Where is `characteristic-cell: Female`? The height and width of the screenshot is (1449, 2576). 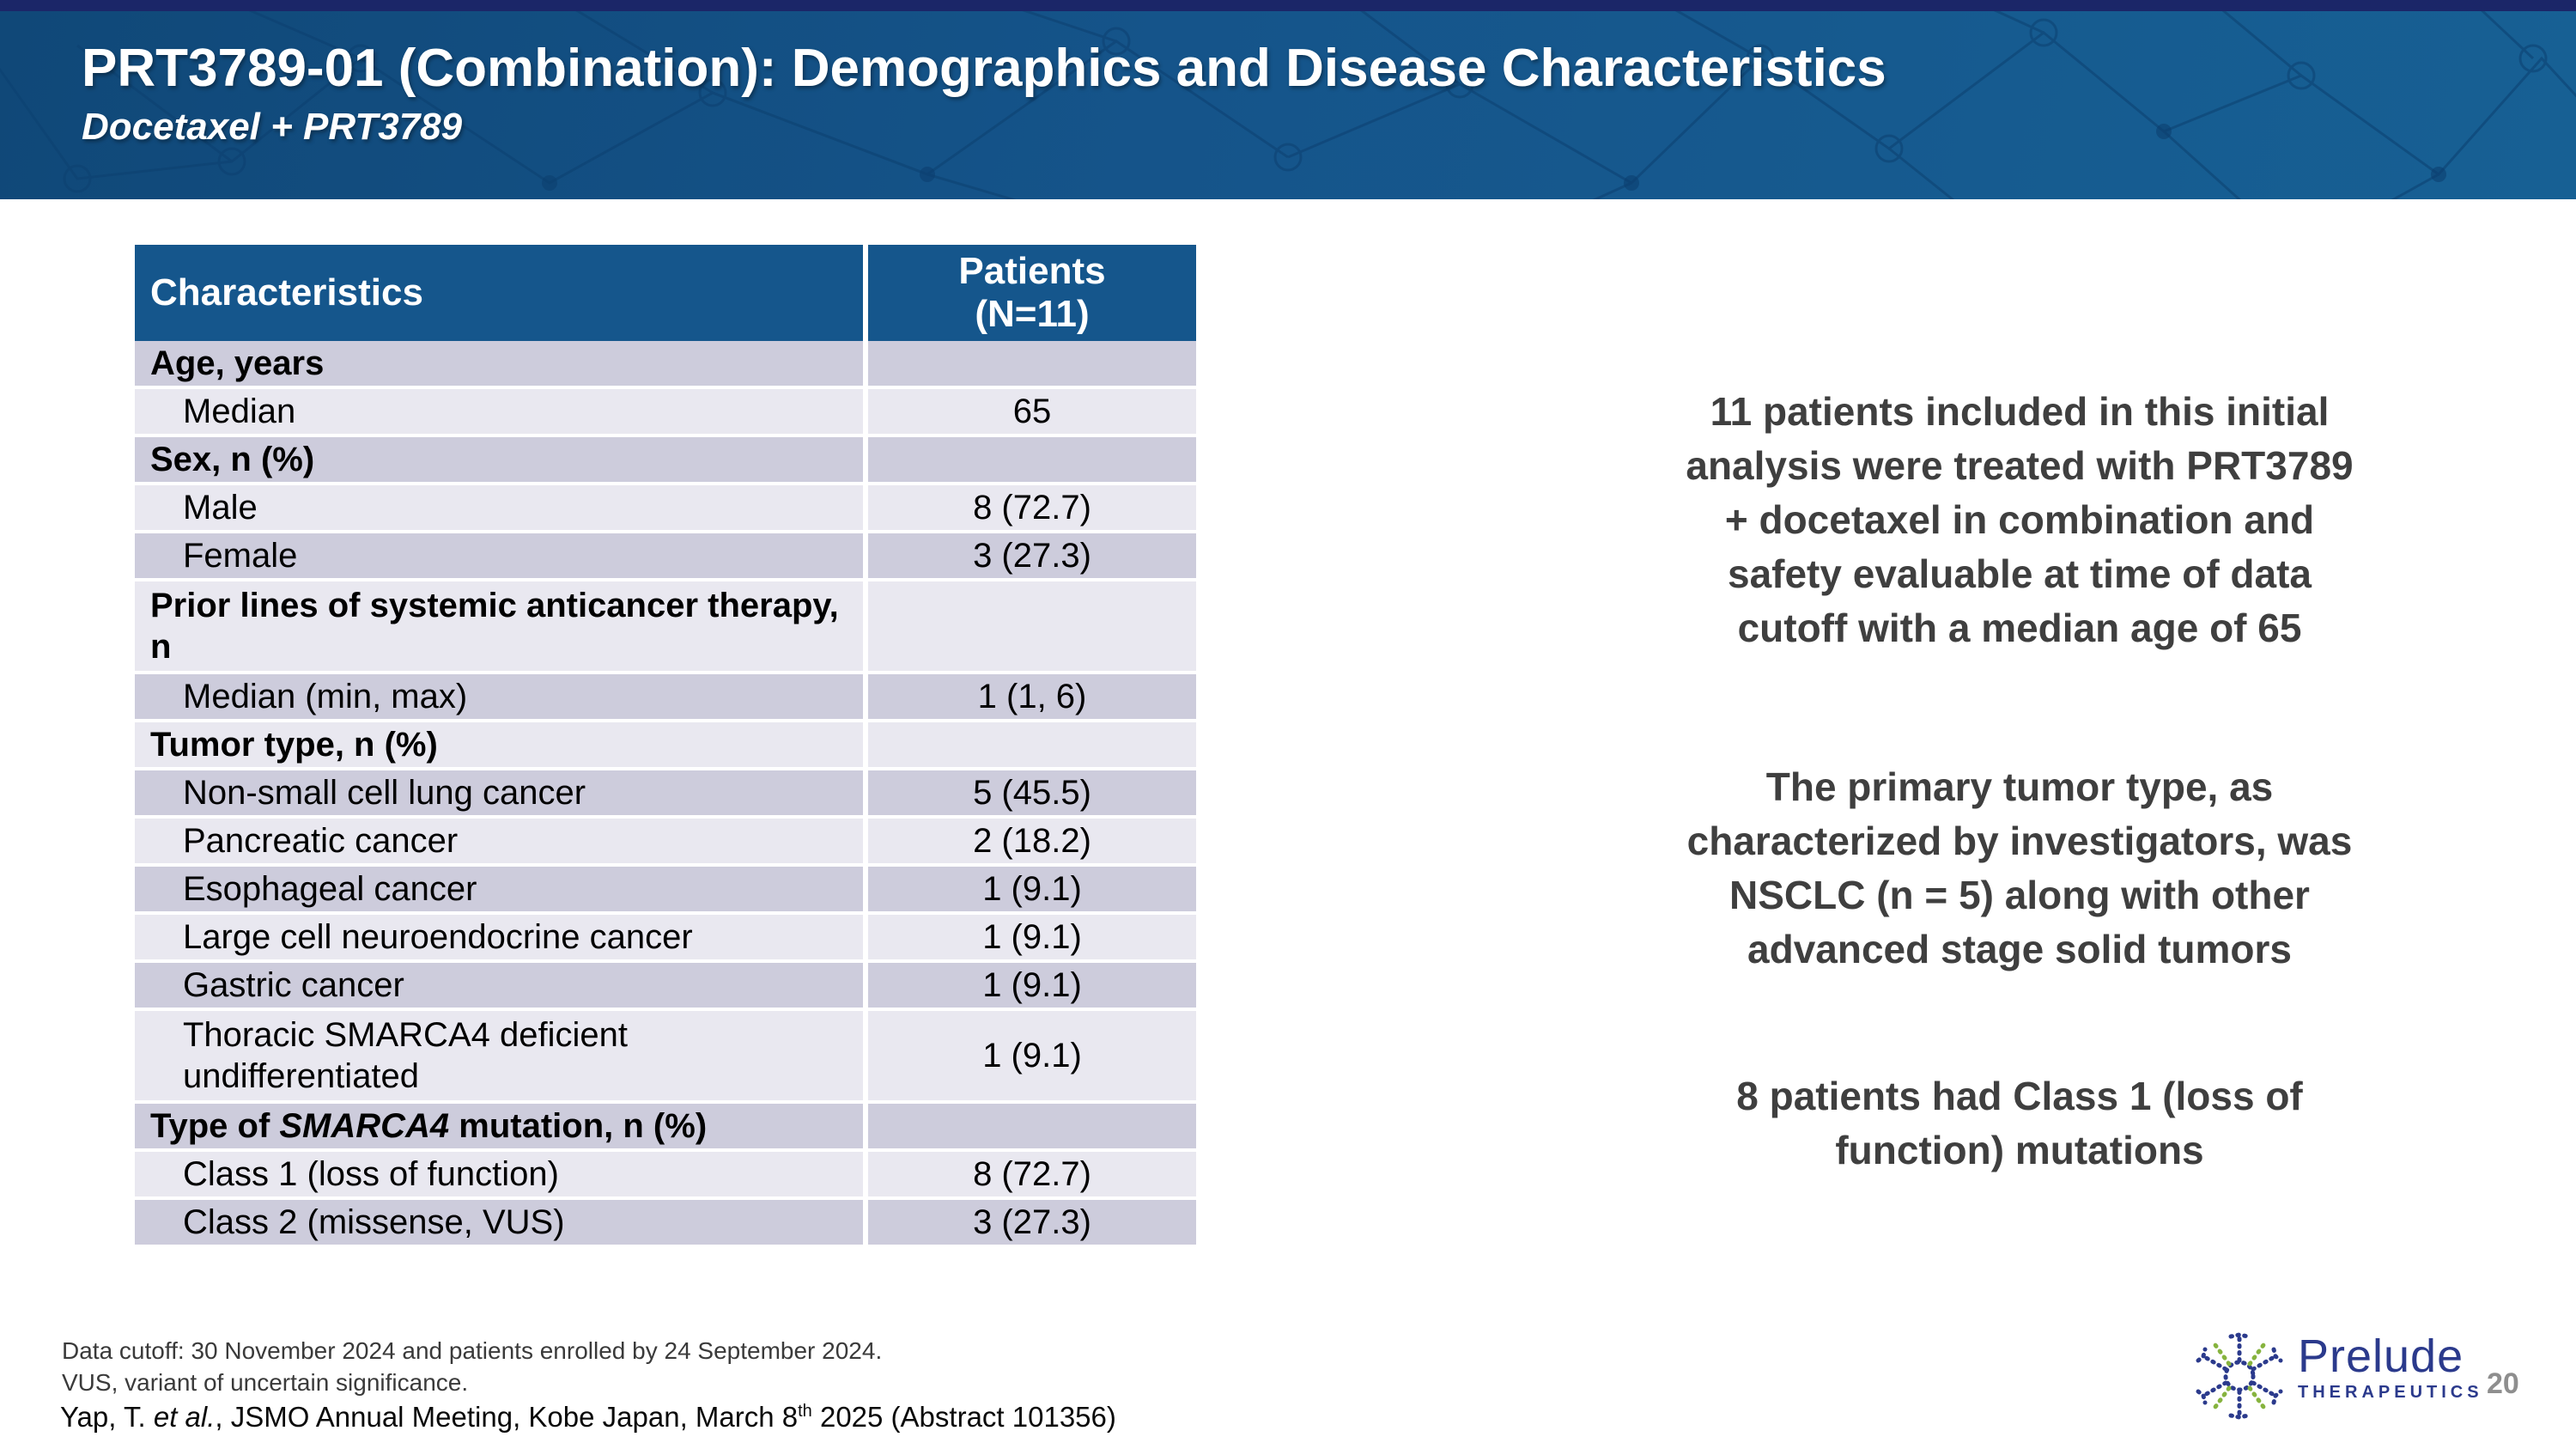 characteristic-cell: Female is located at coordinates (499, 555).